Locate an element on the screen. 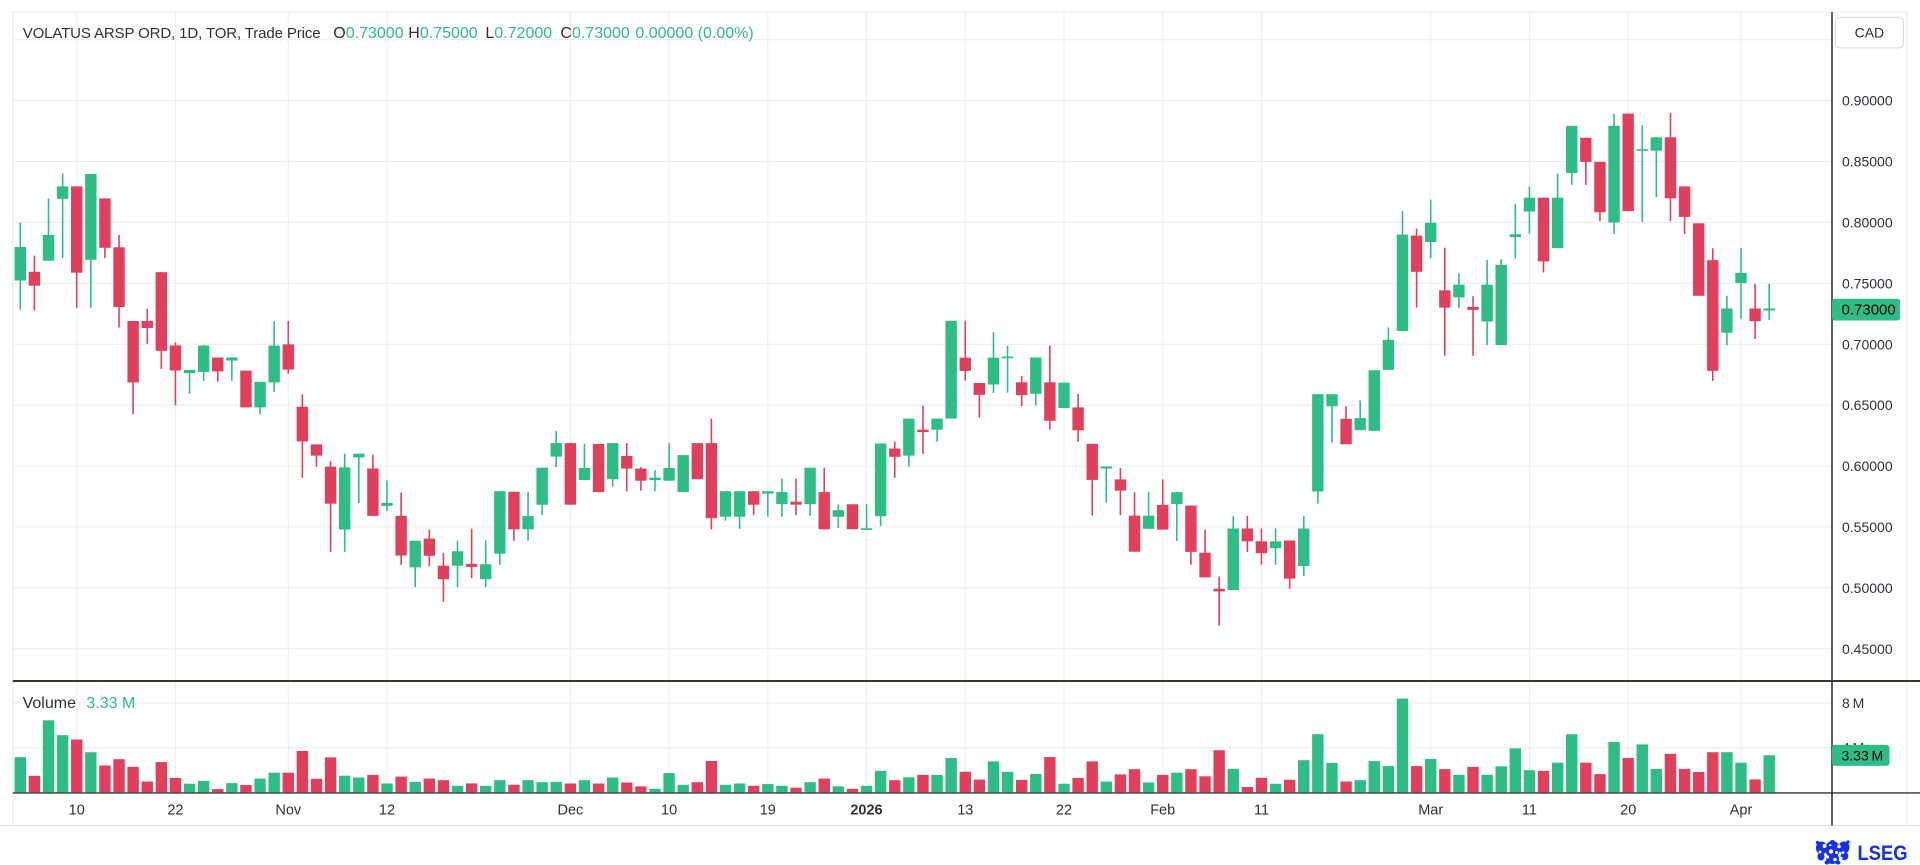 The height and width of the screenshot is (865, 1920). svg-text: 8 M is located at coordinates (1853, 703).